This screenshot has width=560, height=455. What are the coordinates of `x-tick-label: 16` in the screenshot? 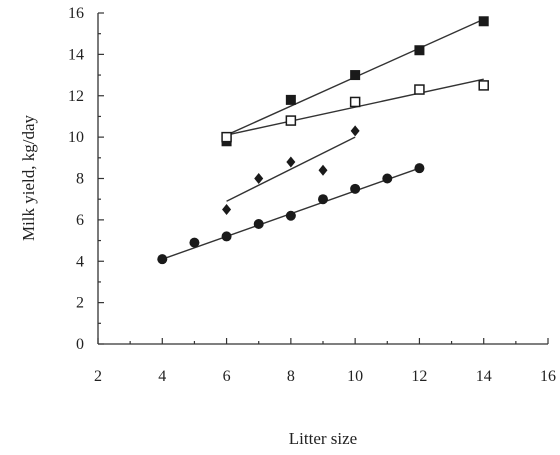 It's located at (548, 376).